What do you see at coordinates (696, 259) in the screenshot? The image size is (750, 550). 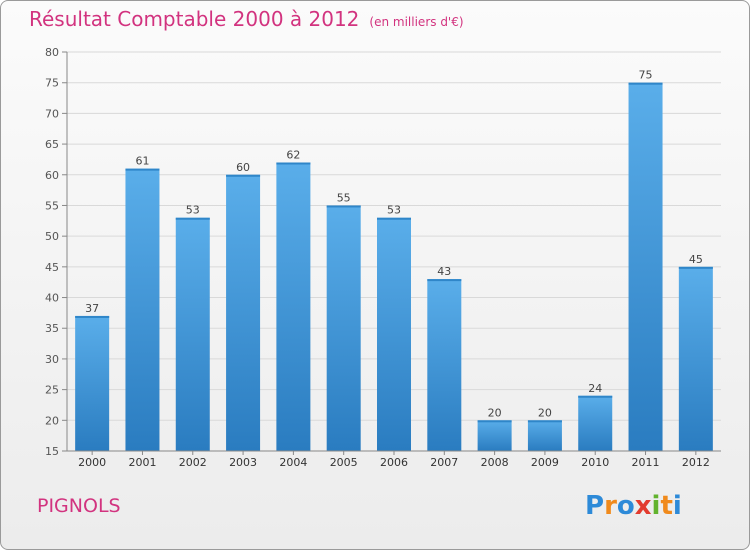 I see `data-label: 45` at bounding box center [696, 259].